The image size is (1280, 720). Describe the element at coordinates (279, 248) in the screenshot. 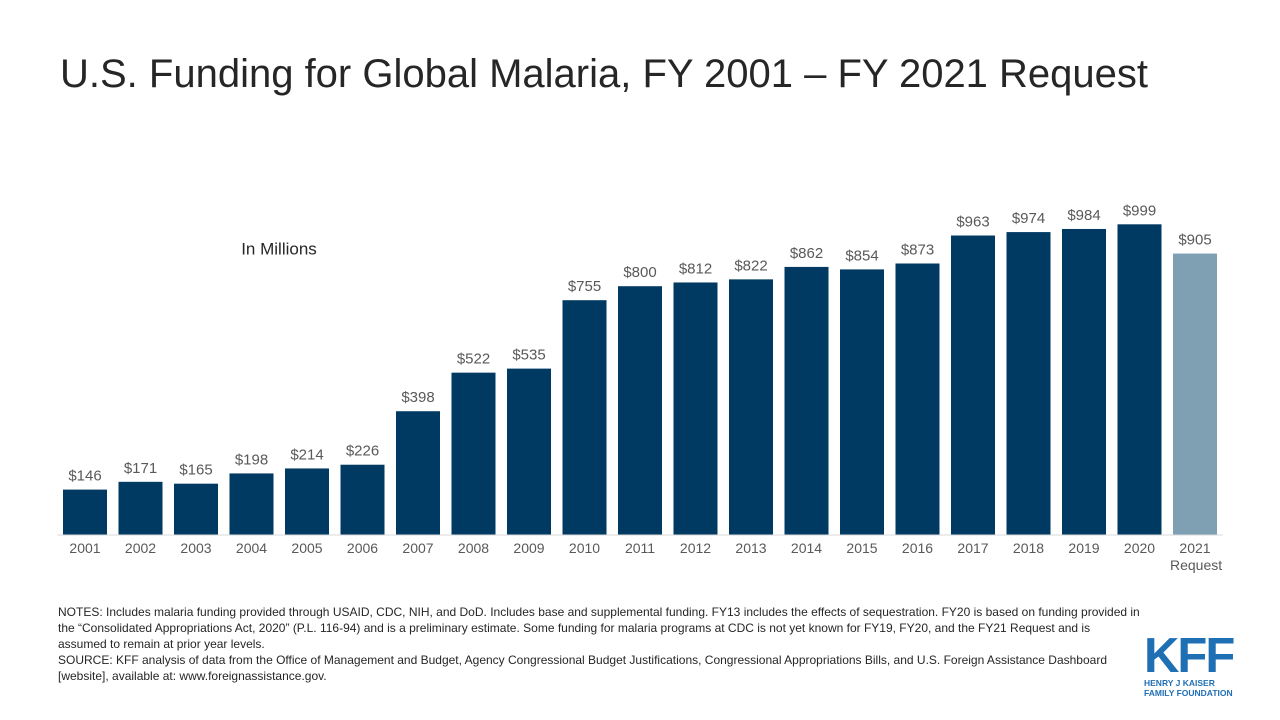

I see `unit-label: In Millions` at that location.